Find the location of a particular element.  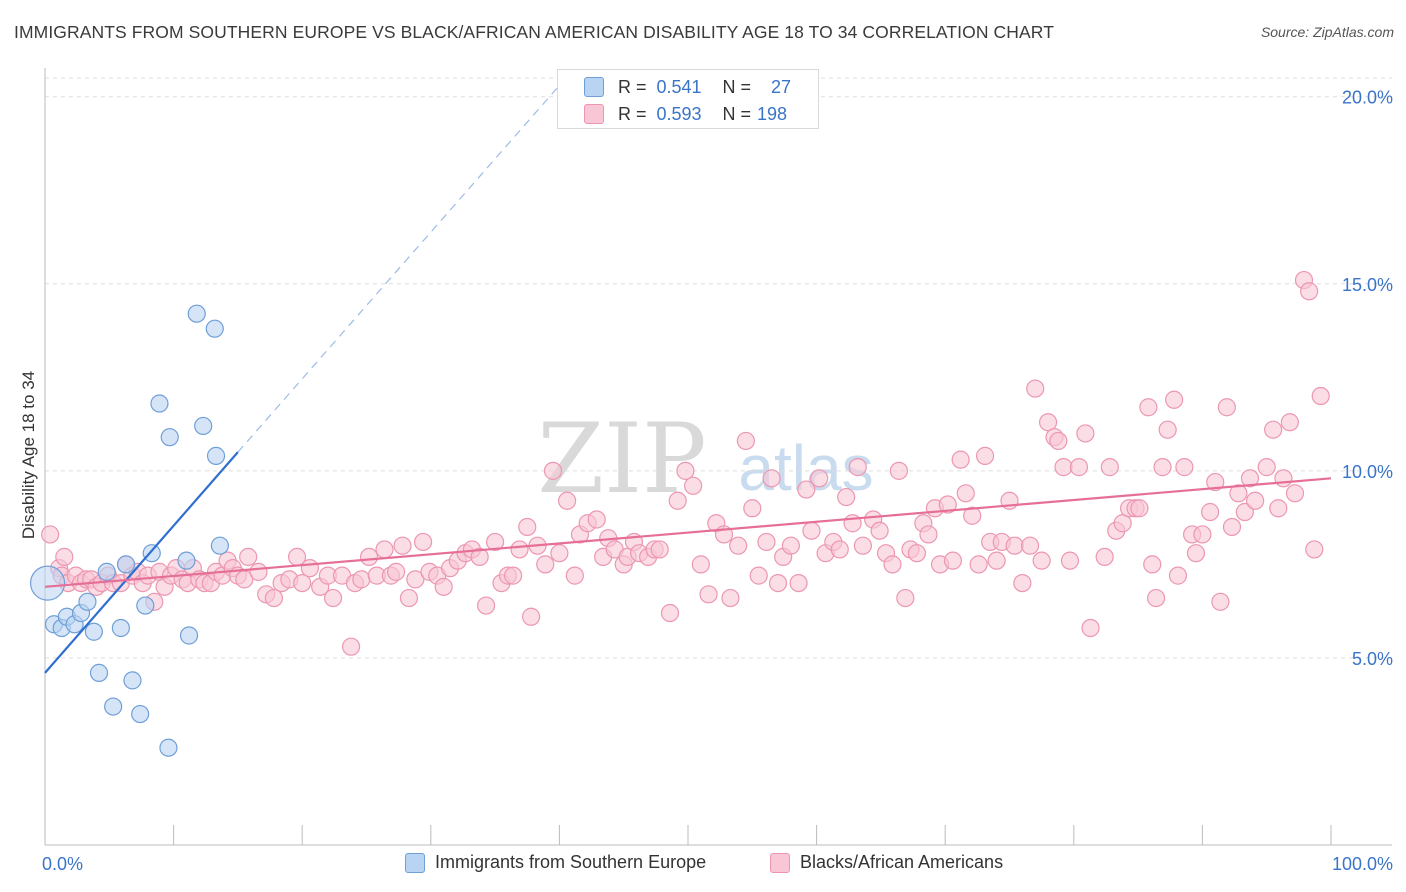

stats-legend-row-blue: R = 0.541 N = 27 is located at coordinates (674, 87).